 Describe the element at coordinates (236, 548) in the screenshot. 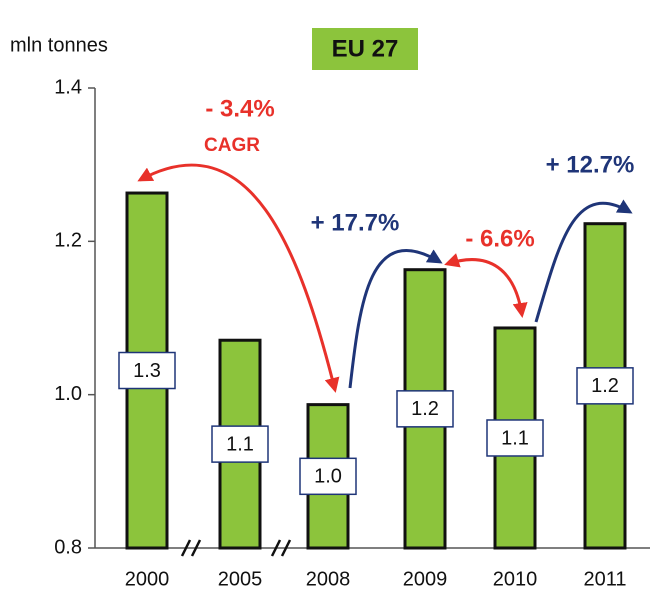

I see `axis-break` at that location.